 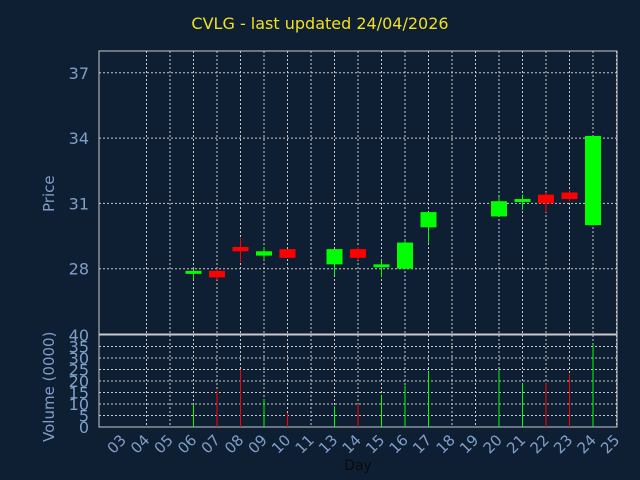 What do you see at coordinates (234, 444) in the screenshot?
I see `x-tick-label: 08` at bounding box center [234, 444].